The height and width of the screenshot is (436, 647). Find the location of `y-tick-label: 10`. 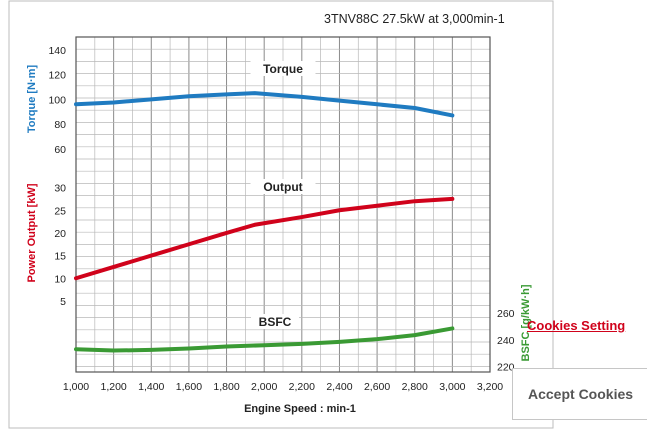

y-tick-label: 10 is located at coordinates (60, 279).